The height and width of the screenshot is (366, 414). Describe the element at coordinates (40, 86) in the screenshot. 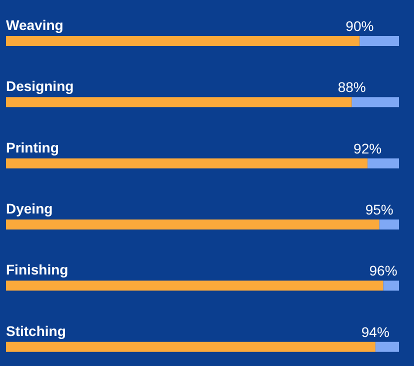

I see `y-tick-label: Designing` at that location.